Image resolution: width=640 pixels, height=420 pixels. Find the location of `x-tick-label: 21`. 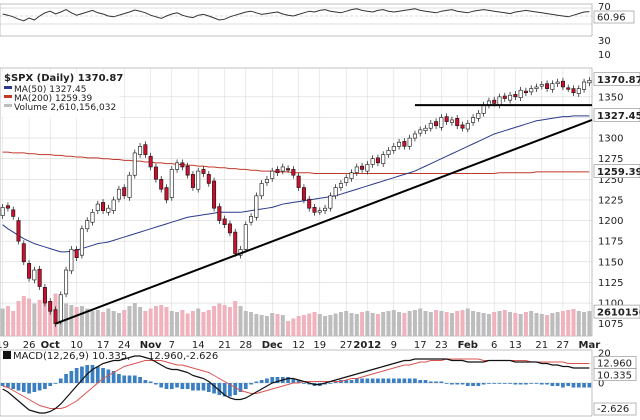

x-tick-label: 21 is located at coordinates (224, 345).